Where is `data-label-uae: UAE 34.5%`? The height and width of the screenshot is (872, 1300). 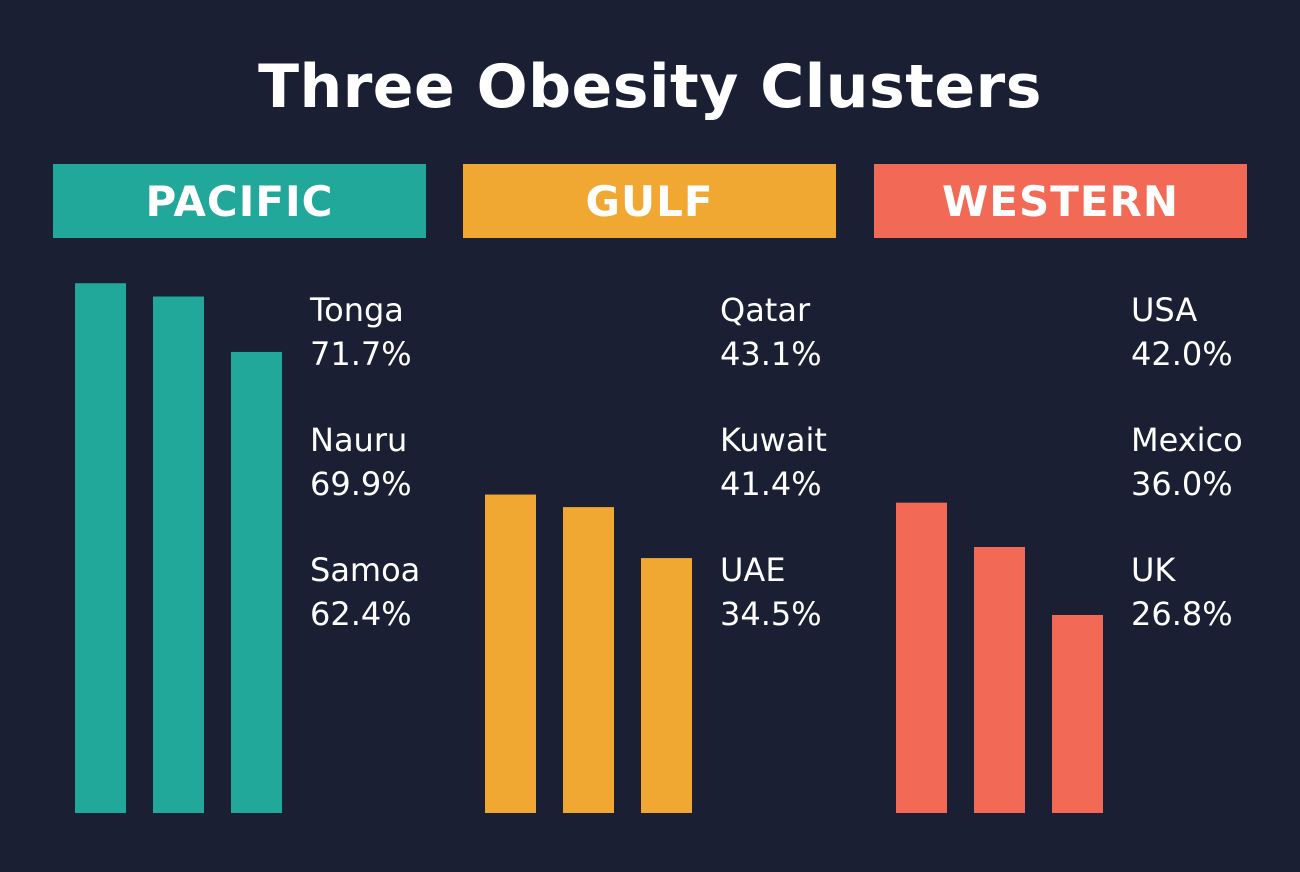 data-label-uae: UAE 34.5% is located at coordinates (771, 592).